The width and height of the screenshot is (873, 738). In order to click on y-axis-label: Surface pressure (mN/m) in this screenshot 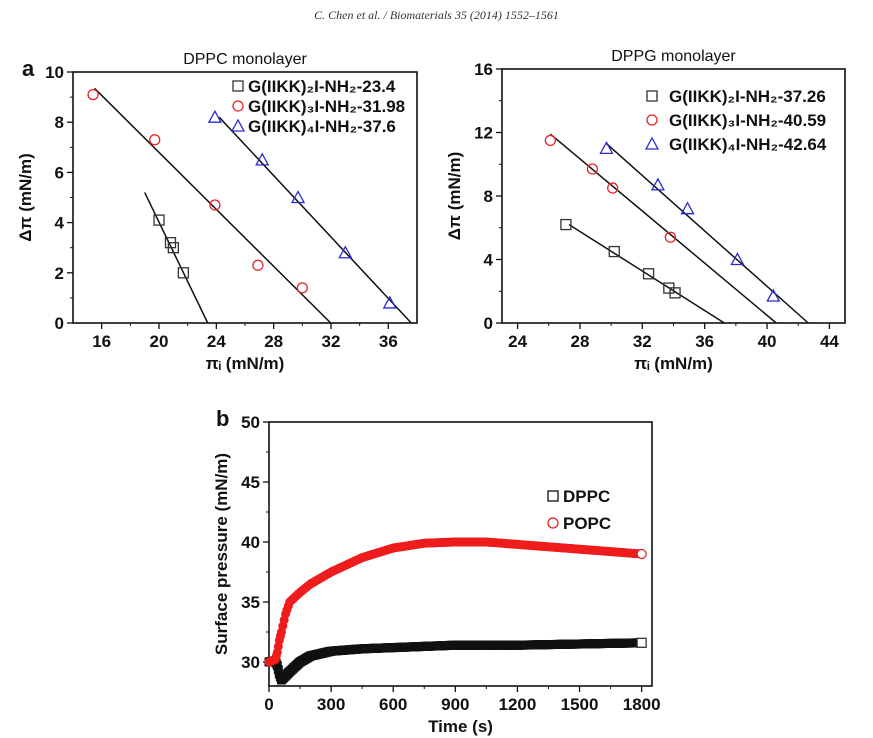, I will do `click(221, 554)`.